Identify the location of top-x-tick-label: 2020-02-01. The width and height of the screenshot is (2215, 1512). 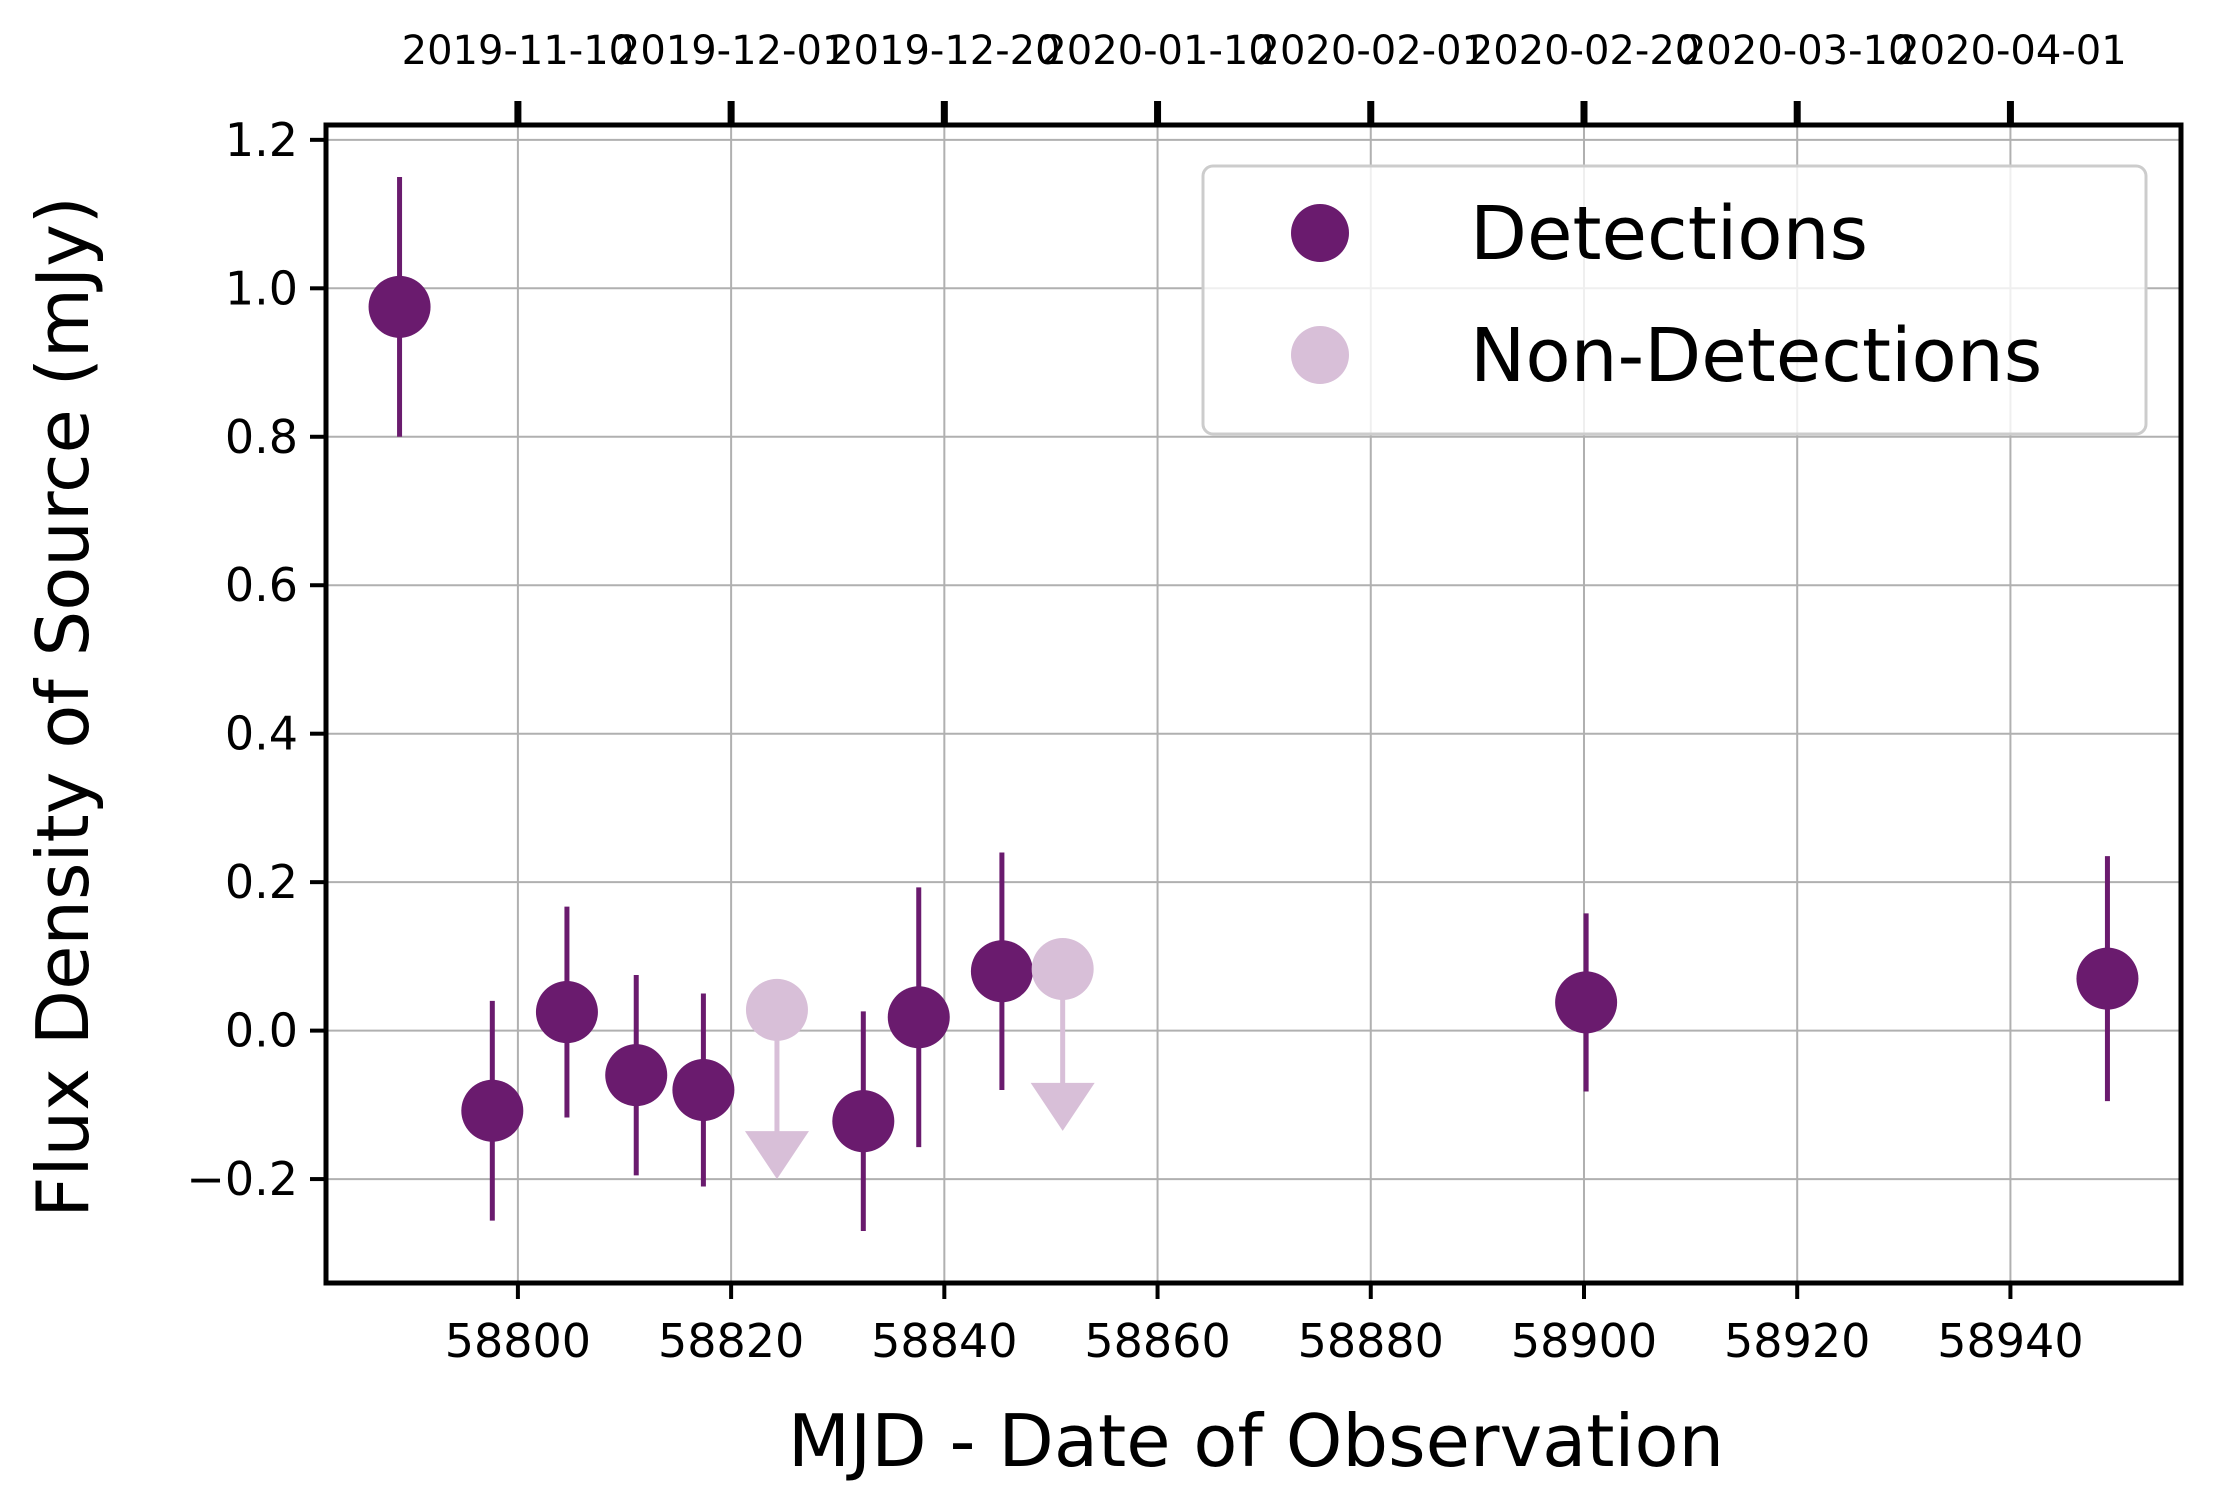
(1371, 51).